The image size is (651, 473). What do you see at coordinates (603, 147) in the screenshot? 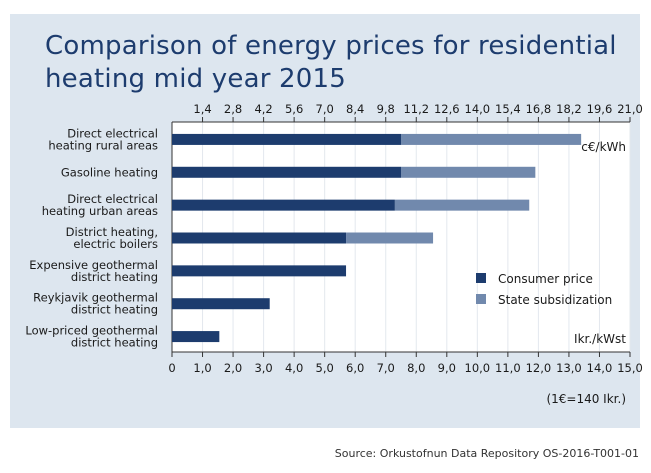
I see `top-axis-unit-label: c€/kWh` at bounding box center [603, 147].